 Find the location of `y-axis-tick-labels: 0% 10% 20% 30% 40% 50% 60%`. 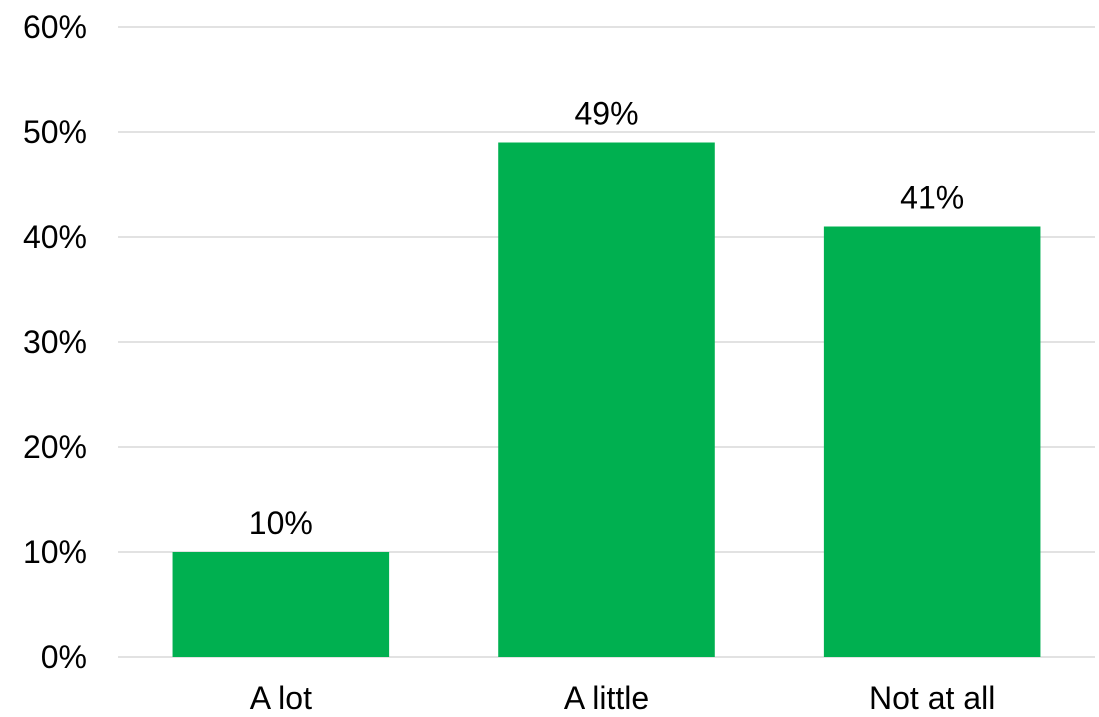

y-axis-tick-labels: 0% 10% 20% 30% 40% 50% 60% is located at coordinates (55, 342).